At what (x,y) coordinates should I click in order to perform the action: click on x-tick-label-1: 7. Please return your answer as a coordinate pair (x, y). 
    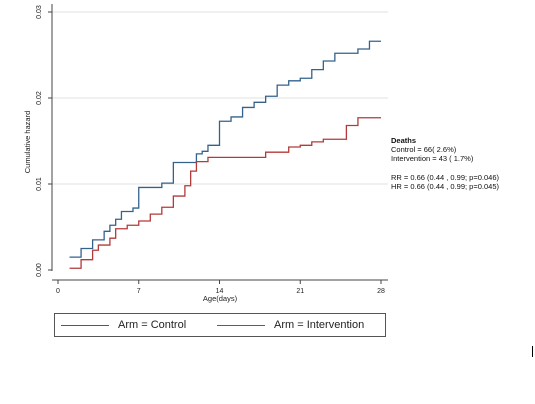
    Looking at the image, I should click on (139, 291).